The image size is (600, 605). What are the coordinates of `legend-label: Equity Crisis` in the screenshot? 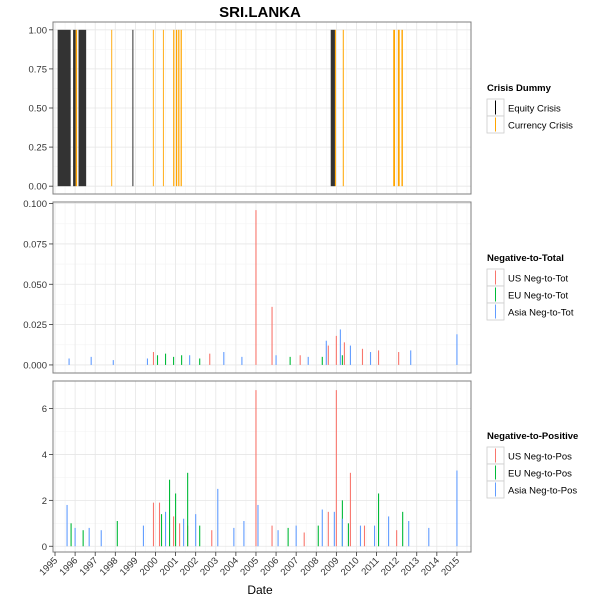 It's located at (534, 109).